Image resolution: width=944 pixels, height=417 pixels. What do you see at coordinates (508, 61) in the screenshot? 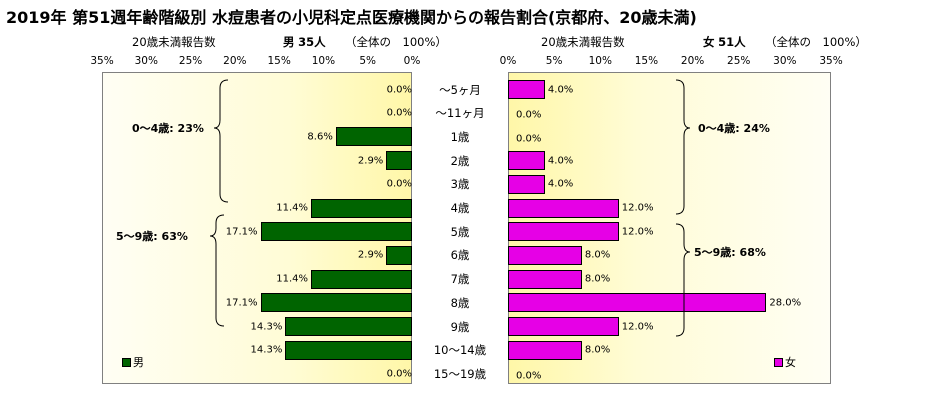
I see `female-x-tick: 0%` at bounding box center [508, 61].